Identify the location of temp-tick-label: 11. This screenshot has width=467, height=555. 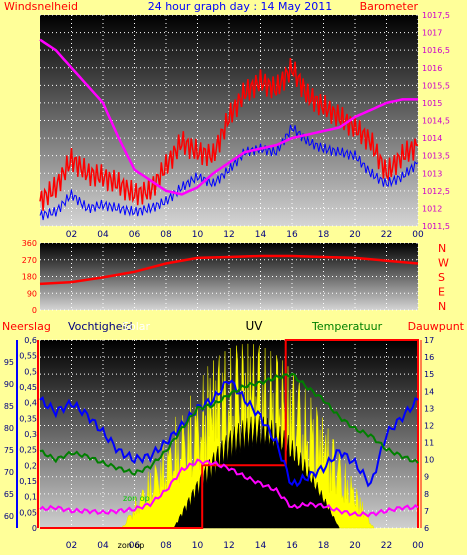
(429, 443).